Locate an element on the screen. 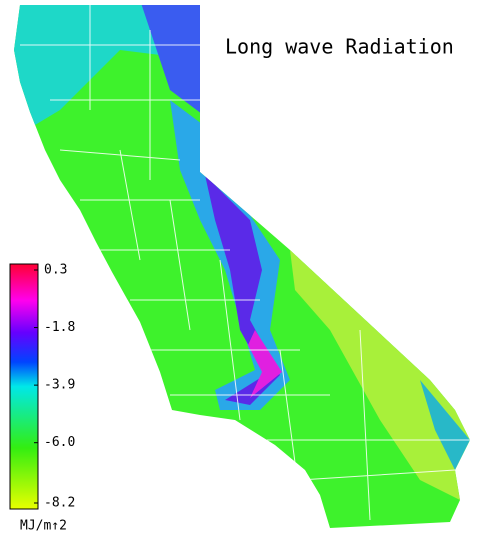  colorbar-ticks: 0.3 -1.8 -3.9 -6.0 -8.2 is located at coordinates (54, 387).